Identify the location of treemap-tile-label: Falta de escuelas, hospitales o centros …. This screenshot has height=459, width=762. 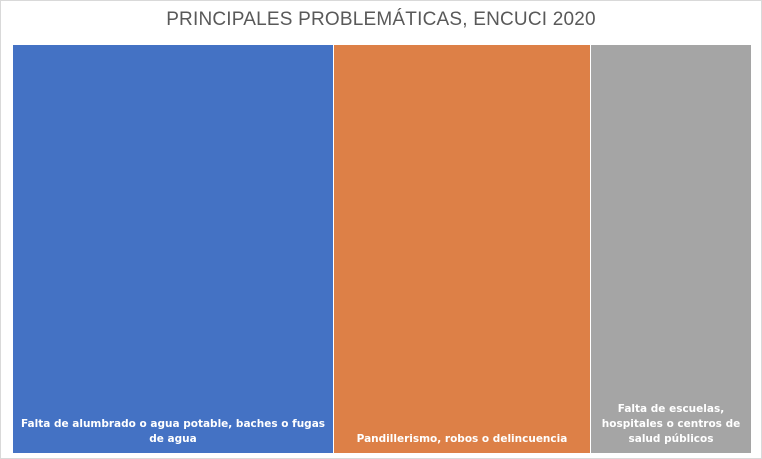
(671, 424).